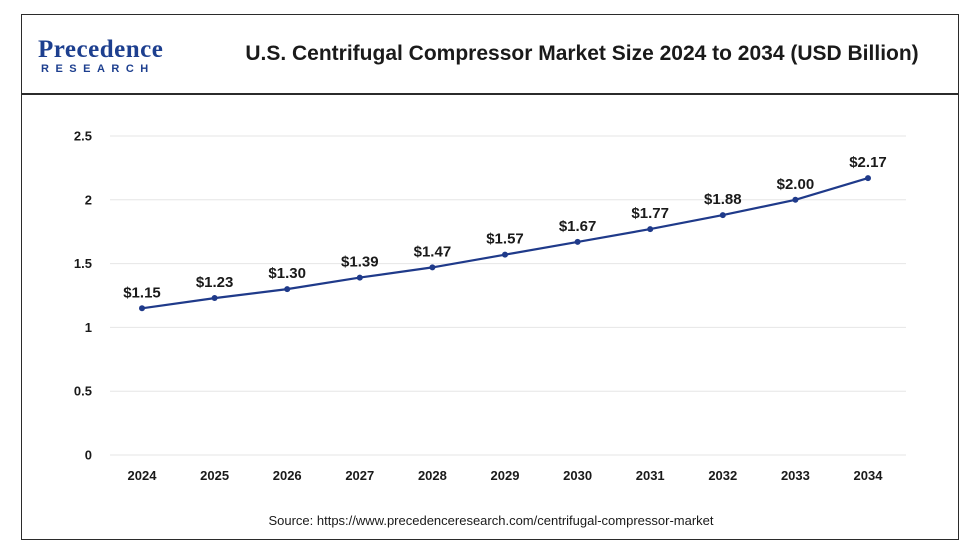 The width and height of the screenshot is (979, 550). What do you see at coordinates (433, 251) in the screenshot?
I see `data-label: $1.47` at bounding box center [433, 251].